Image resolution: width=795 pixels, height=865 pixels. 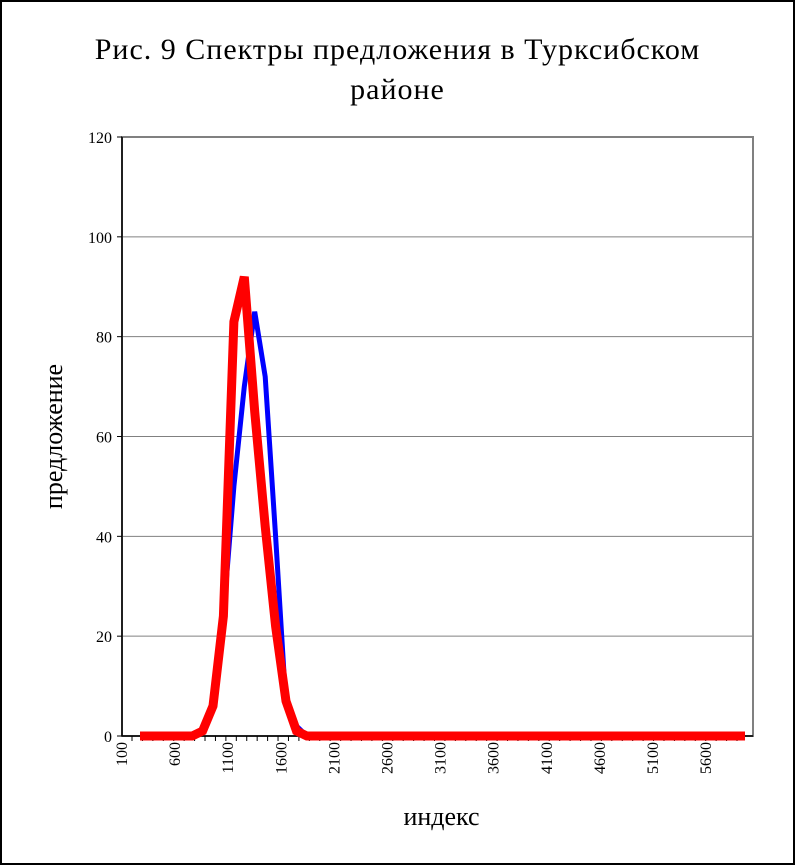 I want to click on y-tick-label: 80, so click(x=104, y=338).